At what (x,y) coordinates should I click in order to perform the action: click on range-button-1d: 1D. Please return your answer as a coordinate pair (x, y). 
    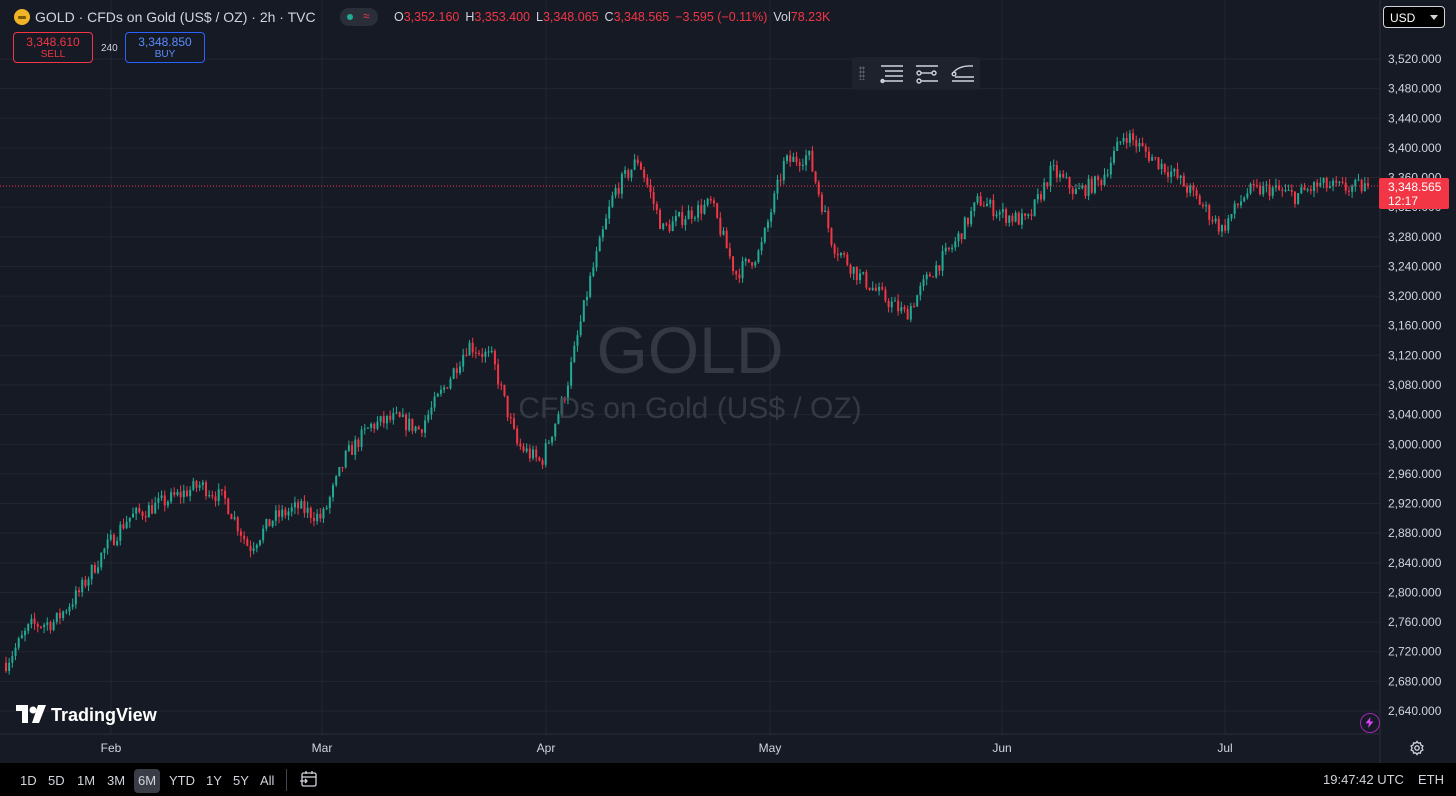
    Looking at the image, I should click on (28, 780).